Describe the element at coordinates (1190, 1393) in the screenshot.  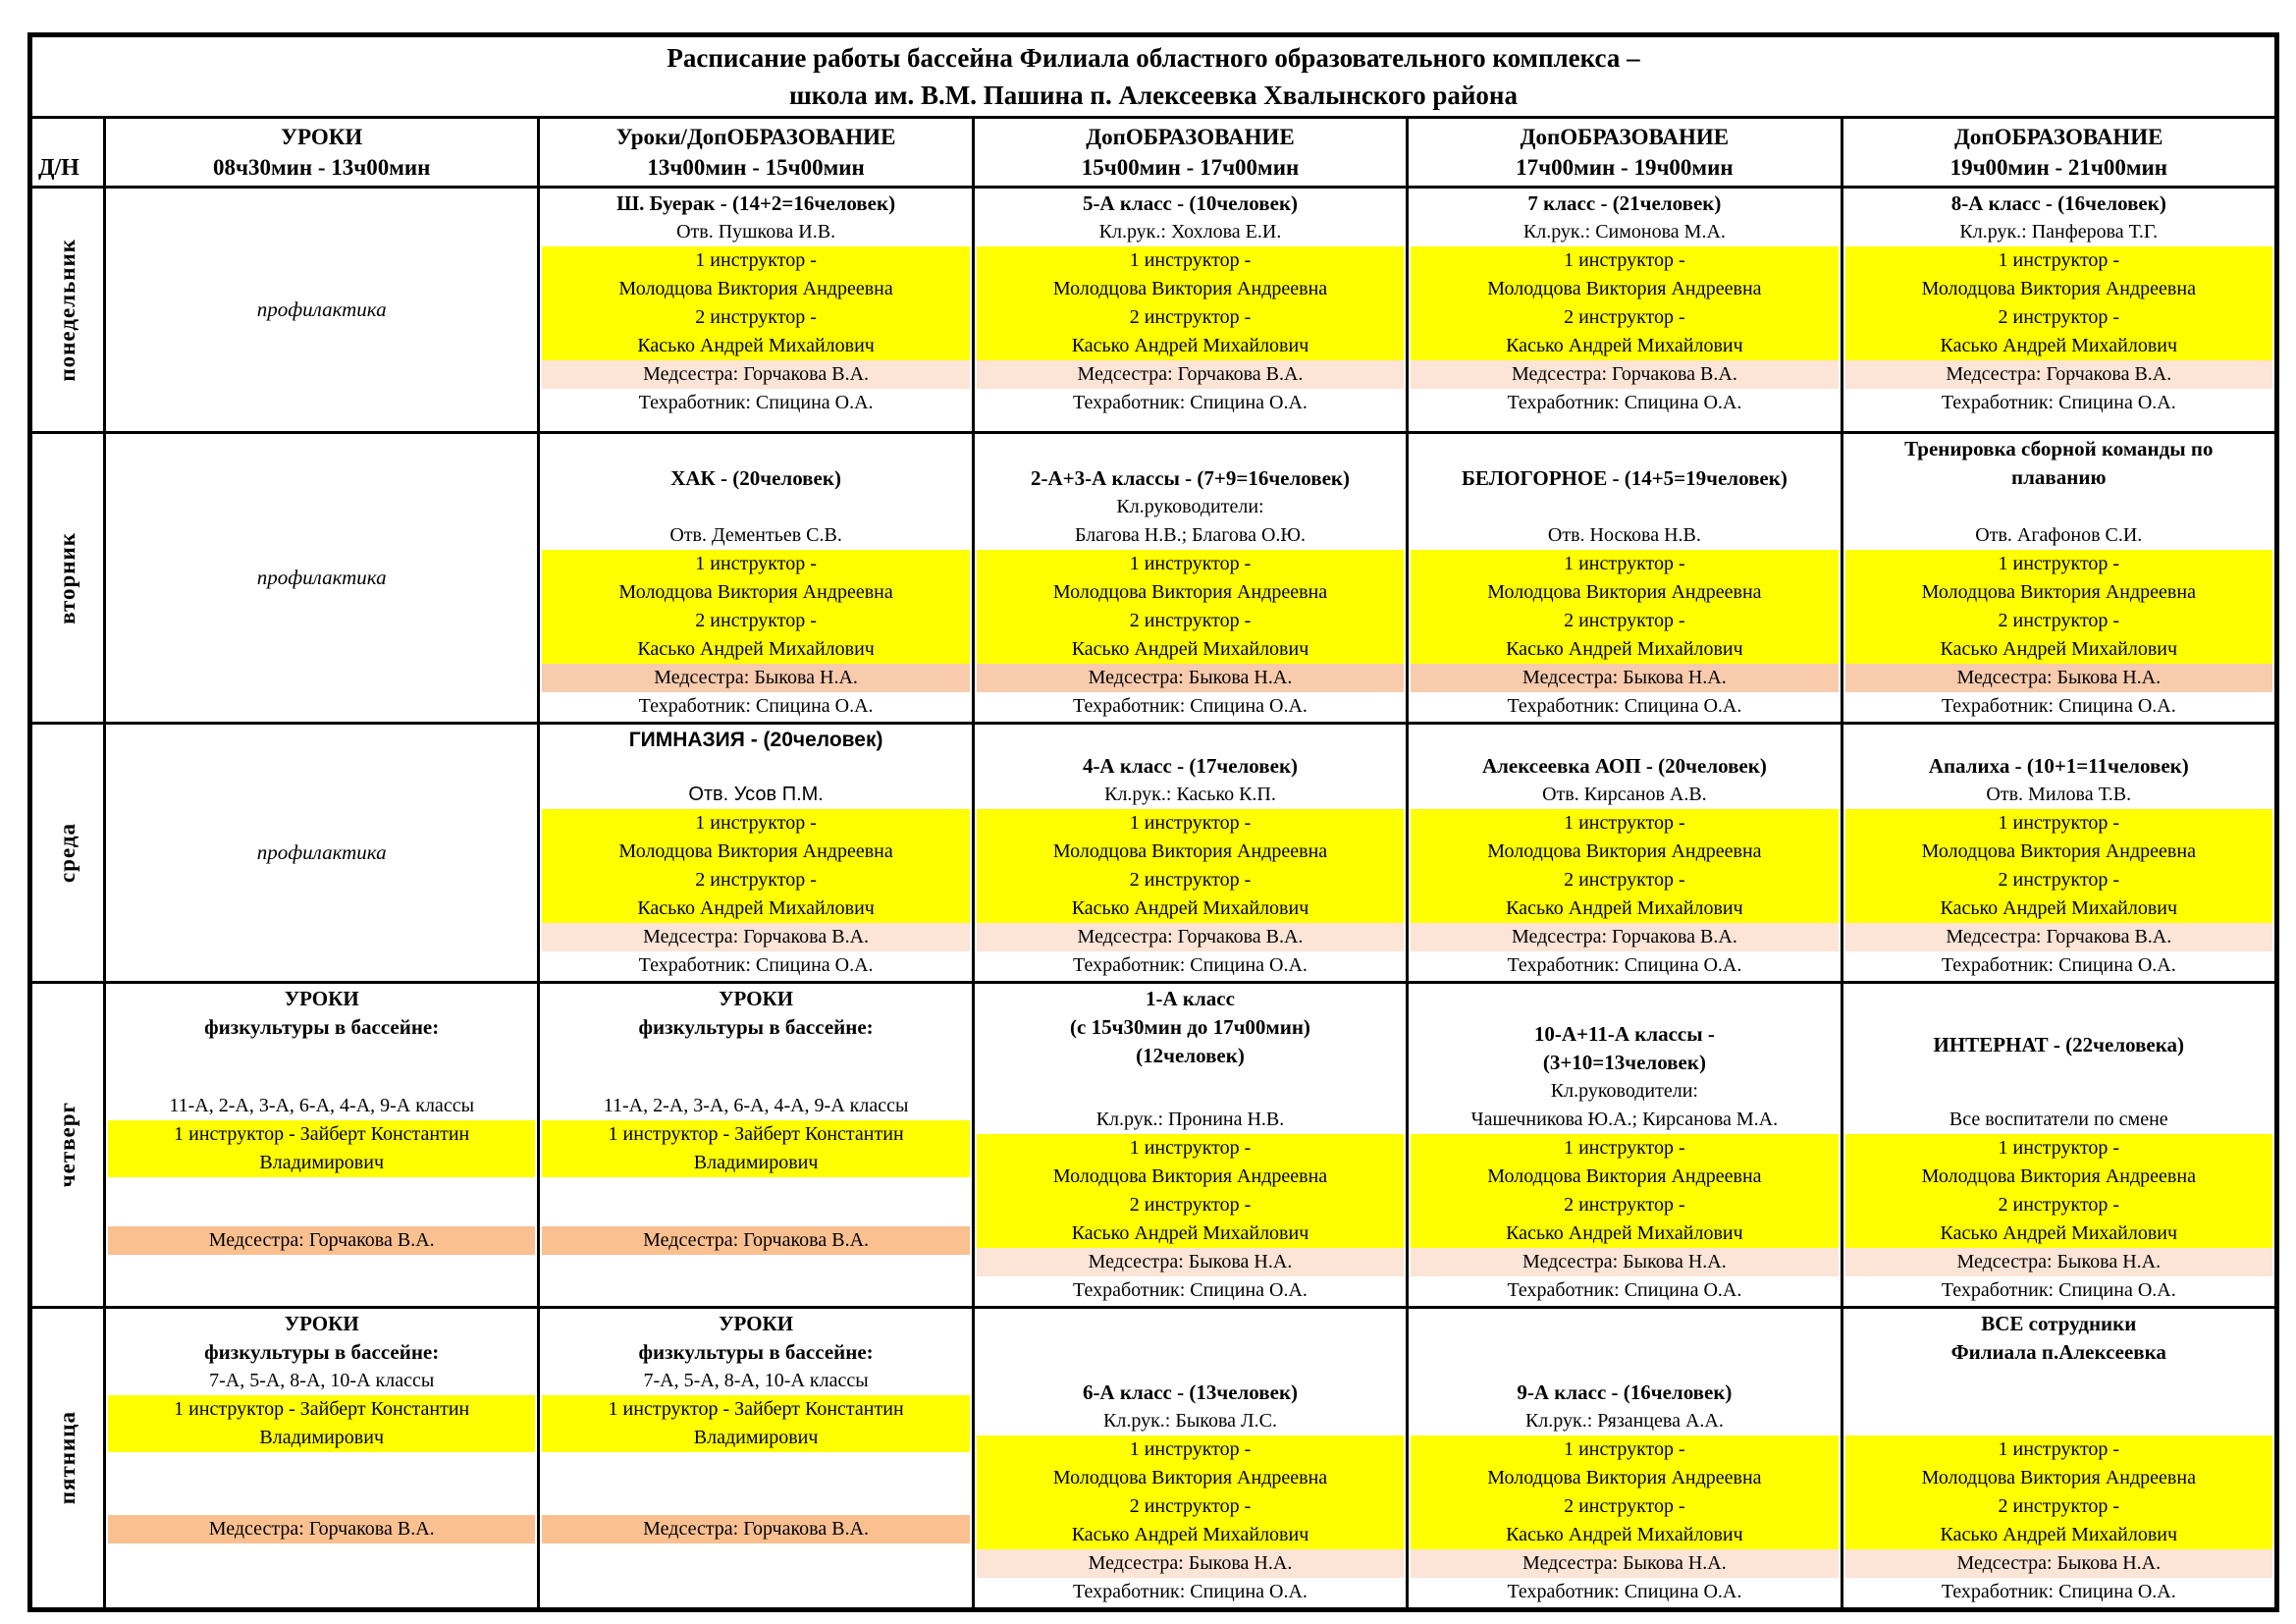
I see `group-title: 6-А класс - (13человек)` at that location.